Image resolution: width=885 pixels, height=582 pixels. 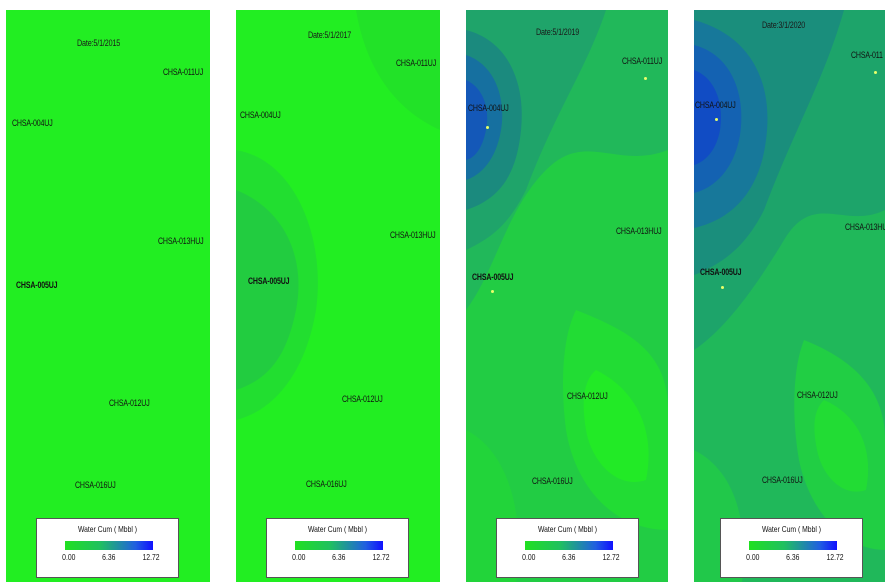 What do you see at coordinates (867, 55) in the screenshot?
I see `well-label: CHSA-011` at bounding box center [867, 55].